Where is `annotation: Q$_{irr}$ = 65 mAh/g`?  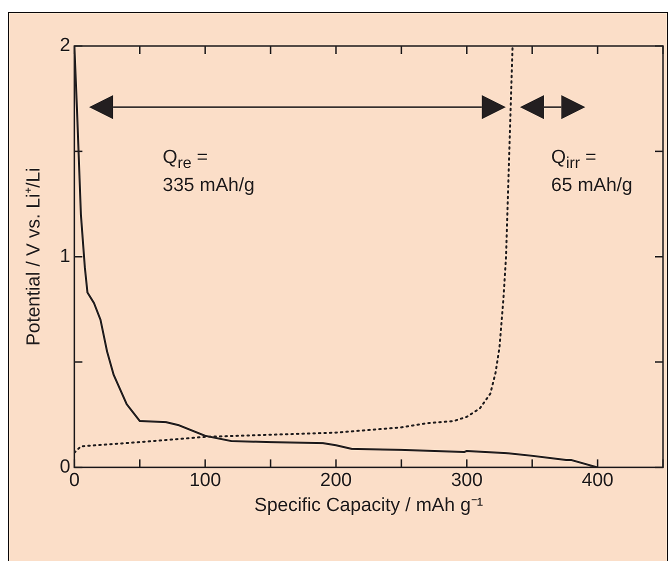
annotation: Q$_{irr}$ = 65 mAh/g is located at coordinates (591, 172).